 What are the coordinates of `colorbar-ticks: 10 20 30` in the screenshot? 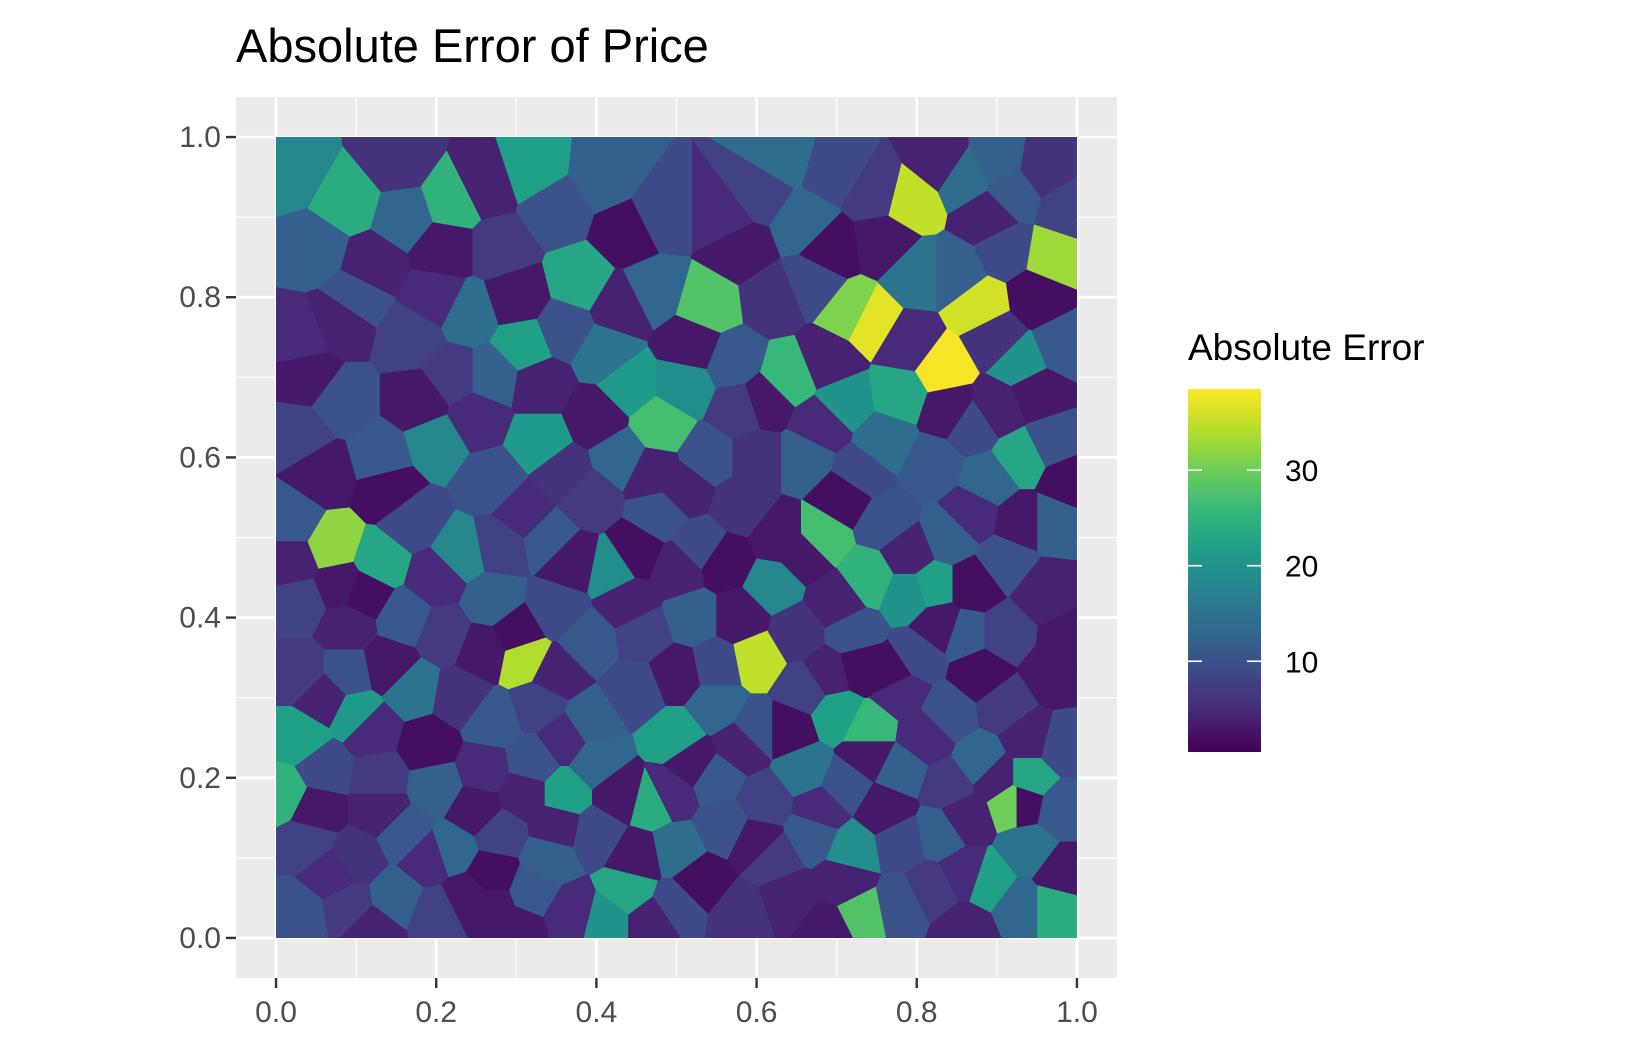 It's located at (1253, 567).